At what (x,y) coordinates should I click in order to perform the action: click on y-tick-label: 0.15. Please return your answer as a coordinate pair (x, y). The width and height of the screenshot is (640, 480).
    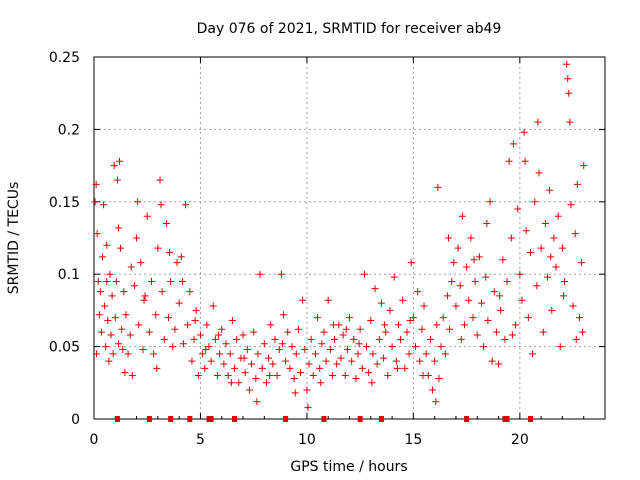
    Looking at the image, I should click on (64, 203).